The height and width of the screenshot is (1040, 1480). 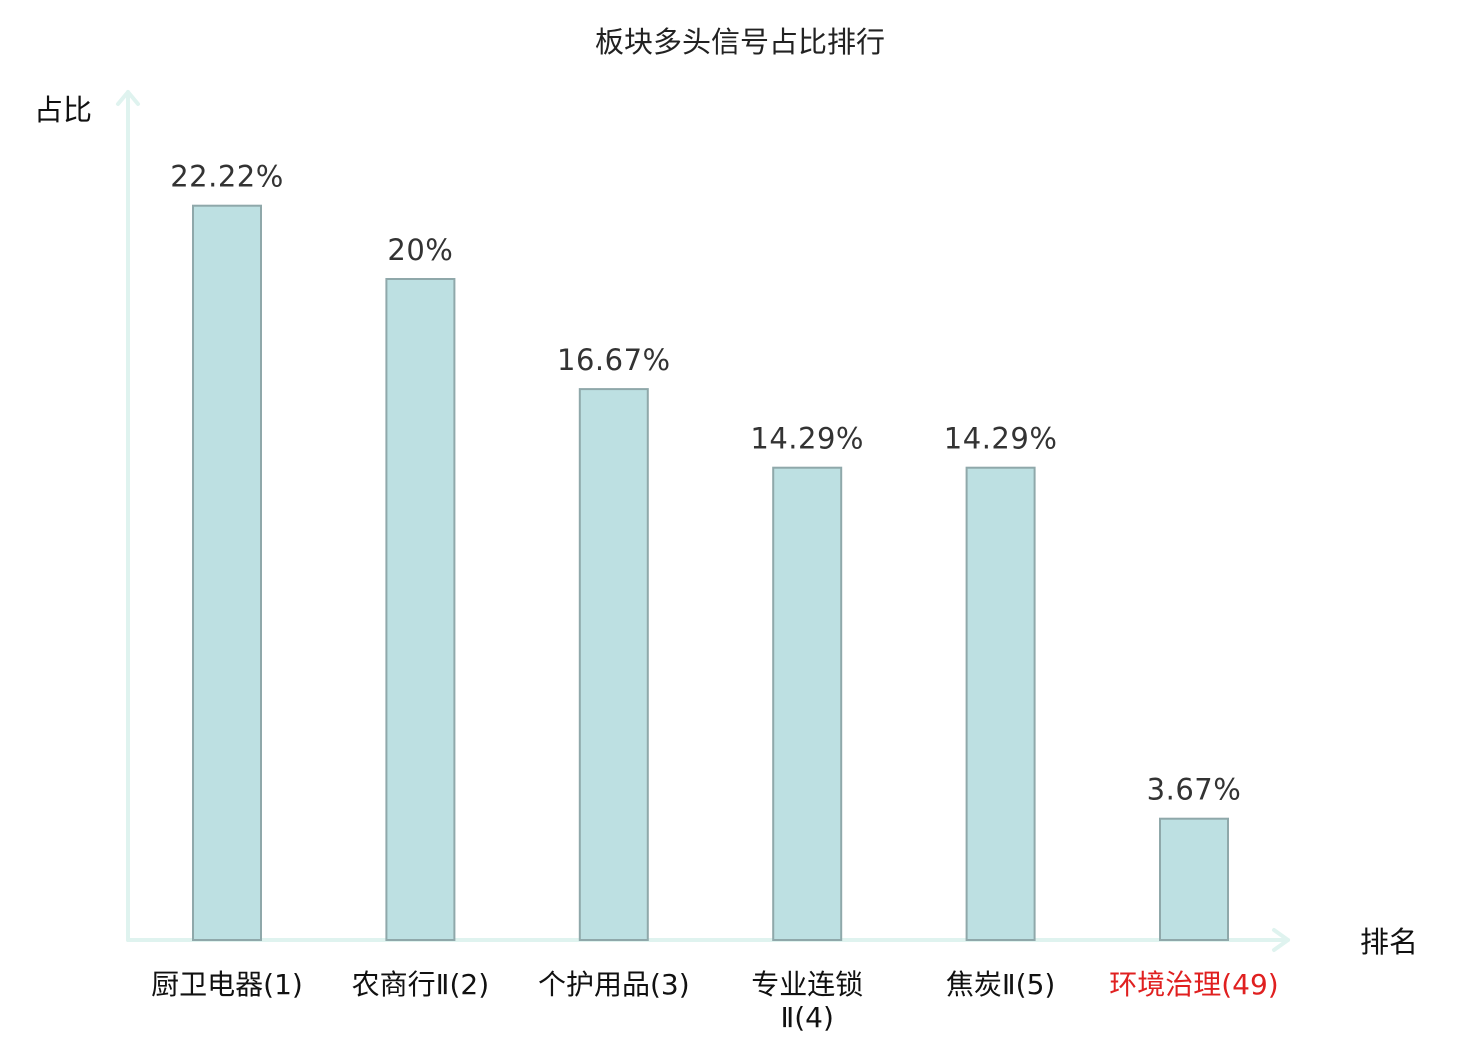 I want to click on value-label-6: 3.67%, so click(x=1194, y=790).